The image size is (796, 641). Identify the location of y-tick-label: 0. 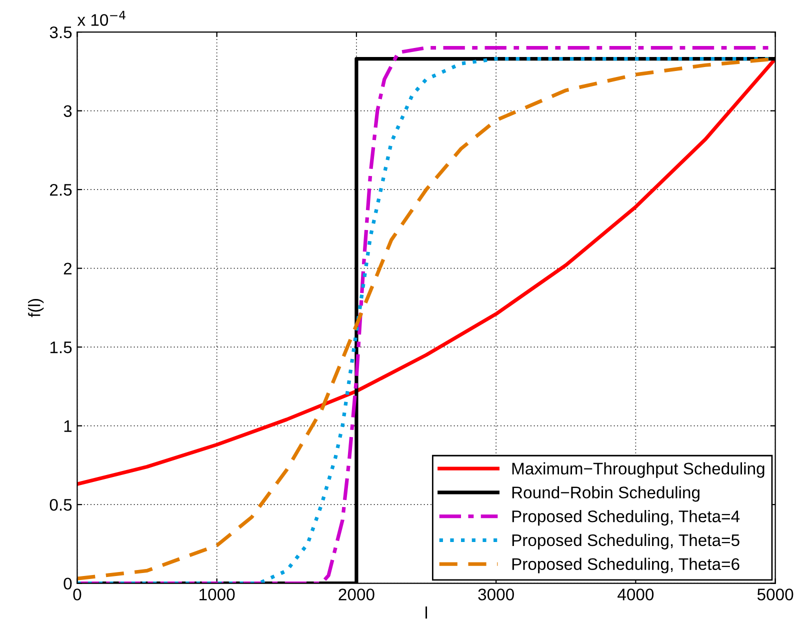
(68, 584).